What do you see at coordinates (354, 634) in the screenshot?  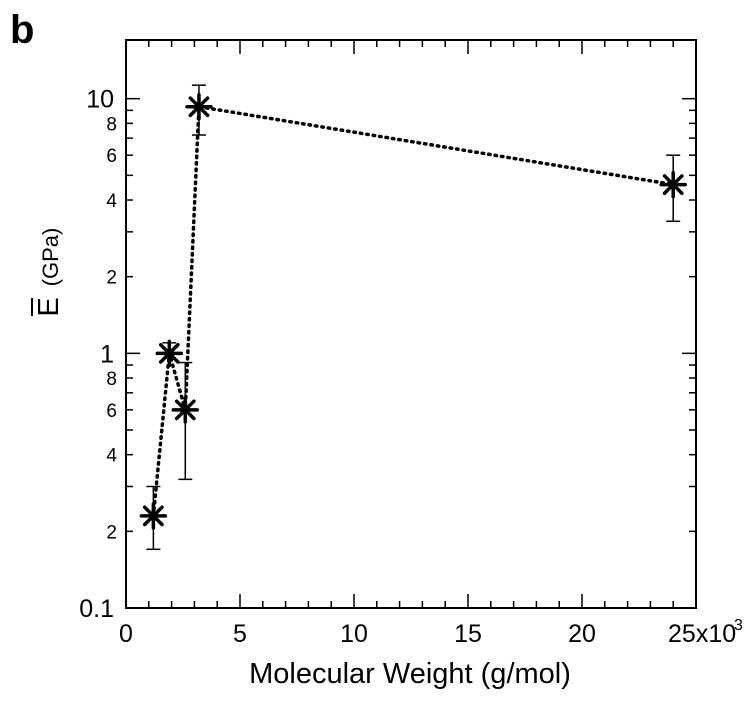 I see `x-tick-label: 10` at bounding box center [354, 634].